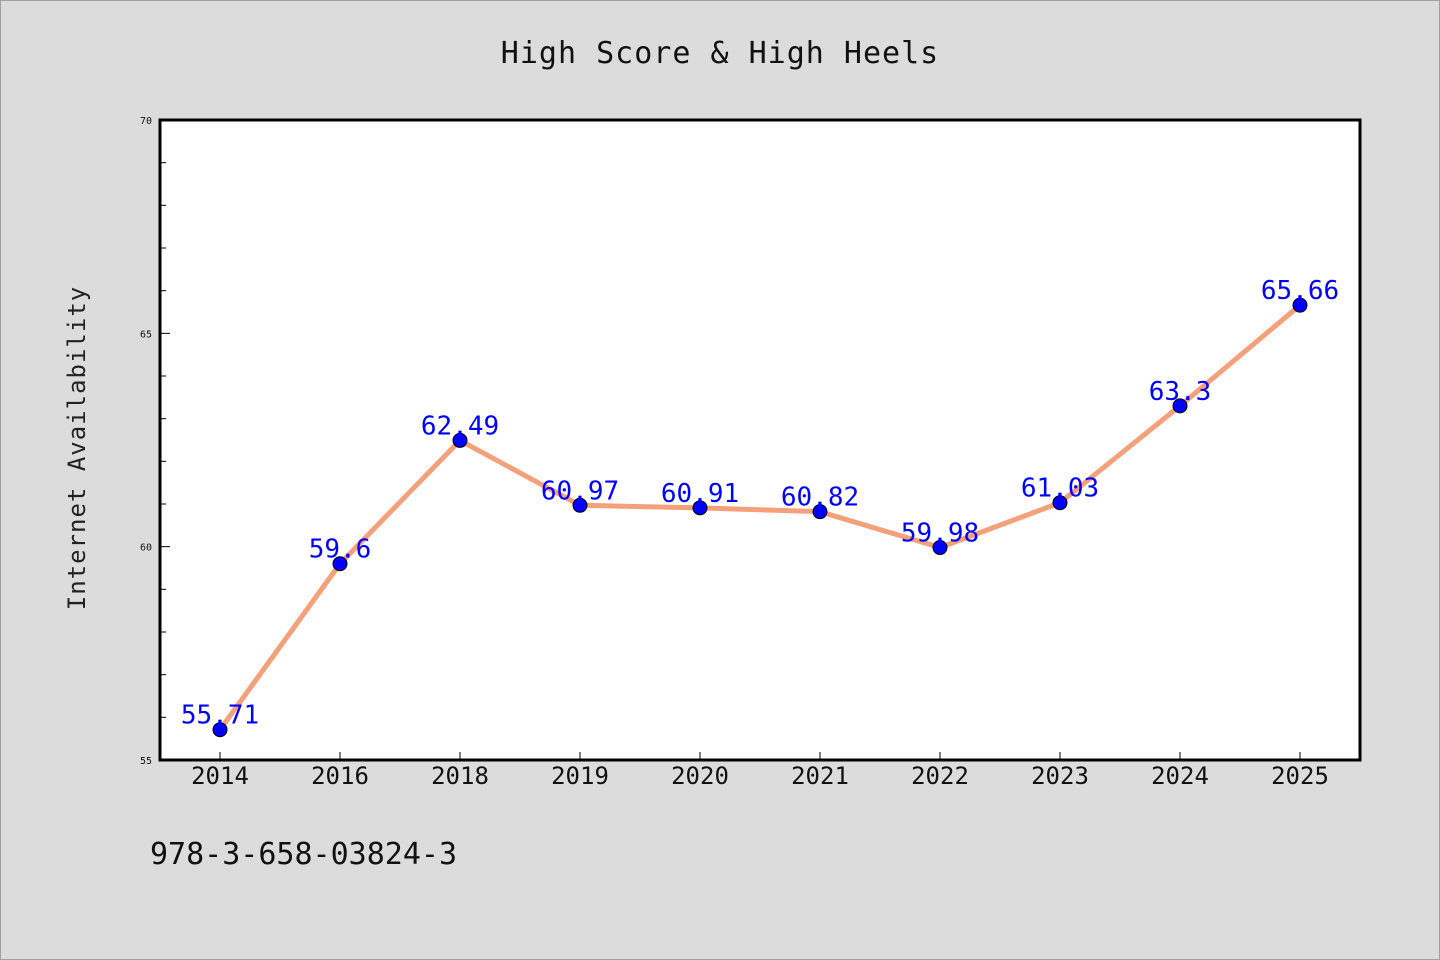 This screenshot has height=960, width=1440. What do you see at coordinates (940, 534) in the screenshot?
I see `data-label: 59.98` at bounding box center [940, 534].